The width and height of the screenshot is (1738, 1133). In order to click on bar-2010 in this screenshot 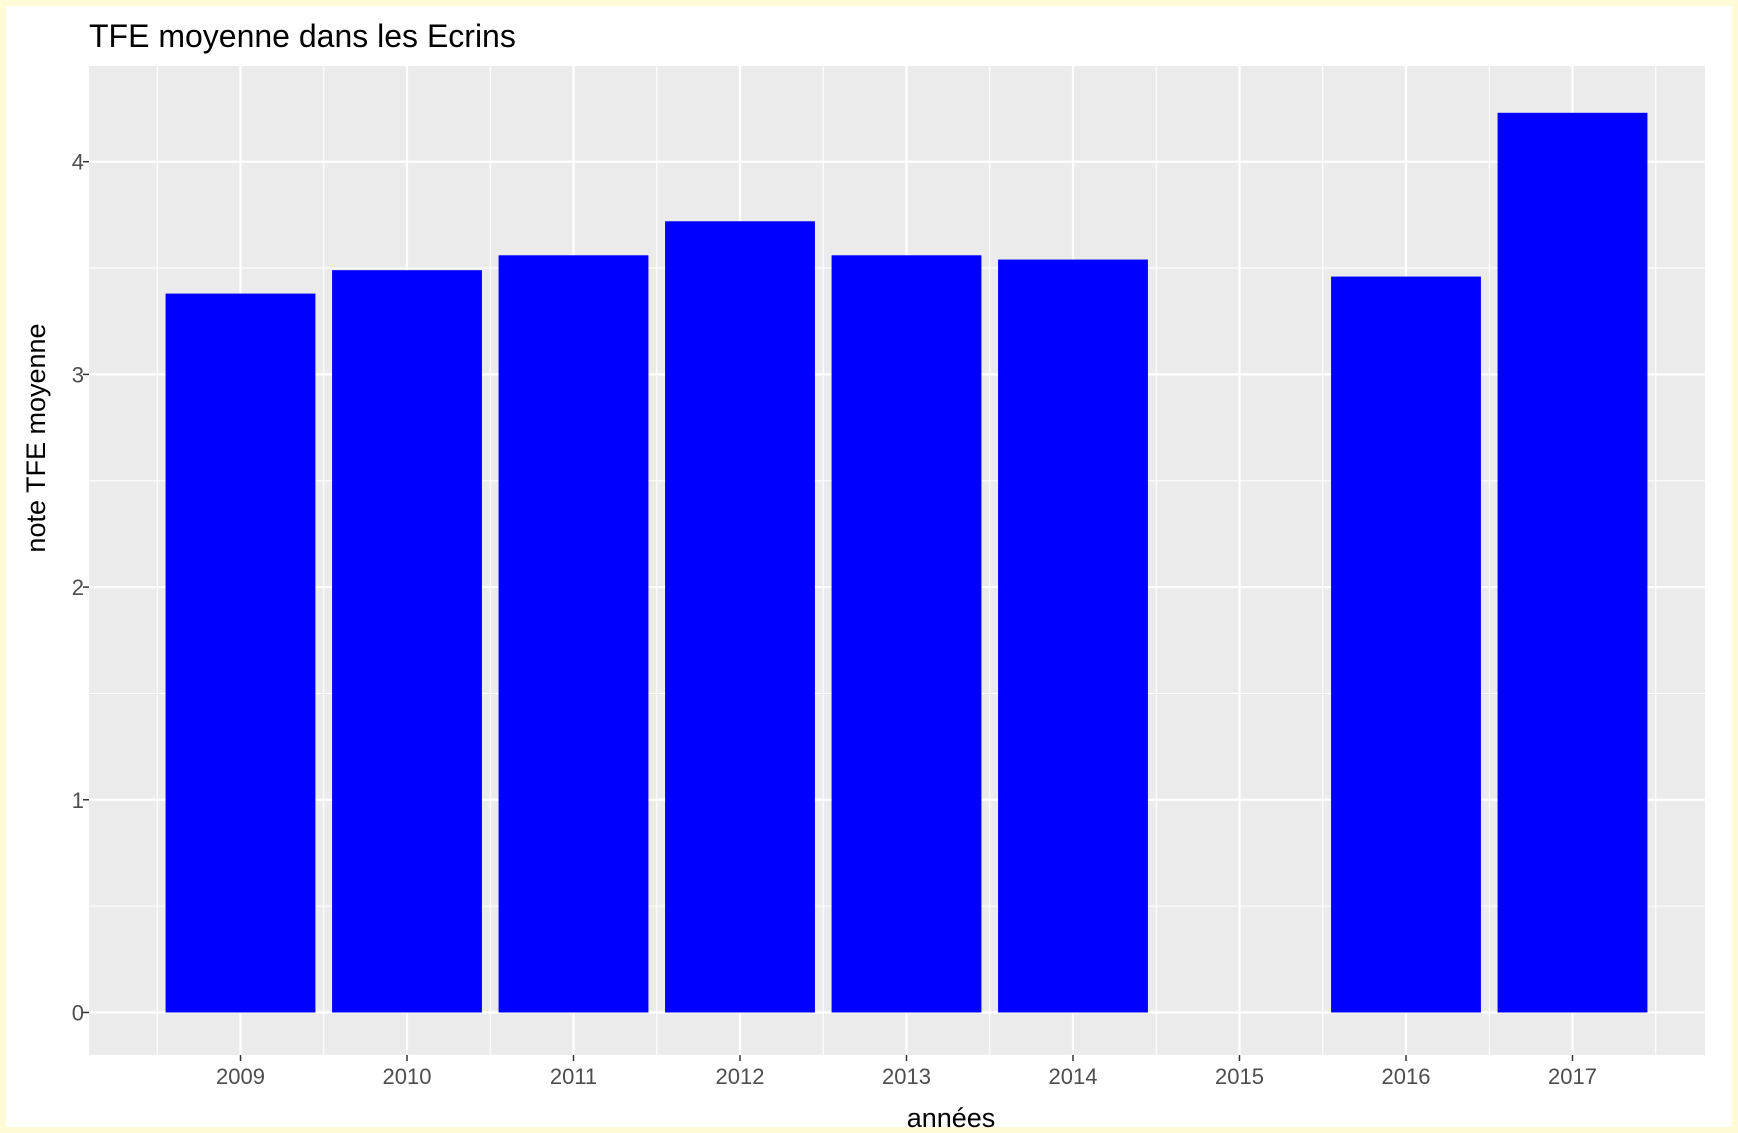, I will do `click(407, 641)`.